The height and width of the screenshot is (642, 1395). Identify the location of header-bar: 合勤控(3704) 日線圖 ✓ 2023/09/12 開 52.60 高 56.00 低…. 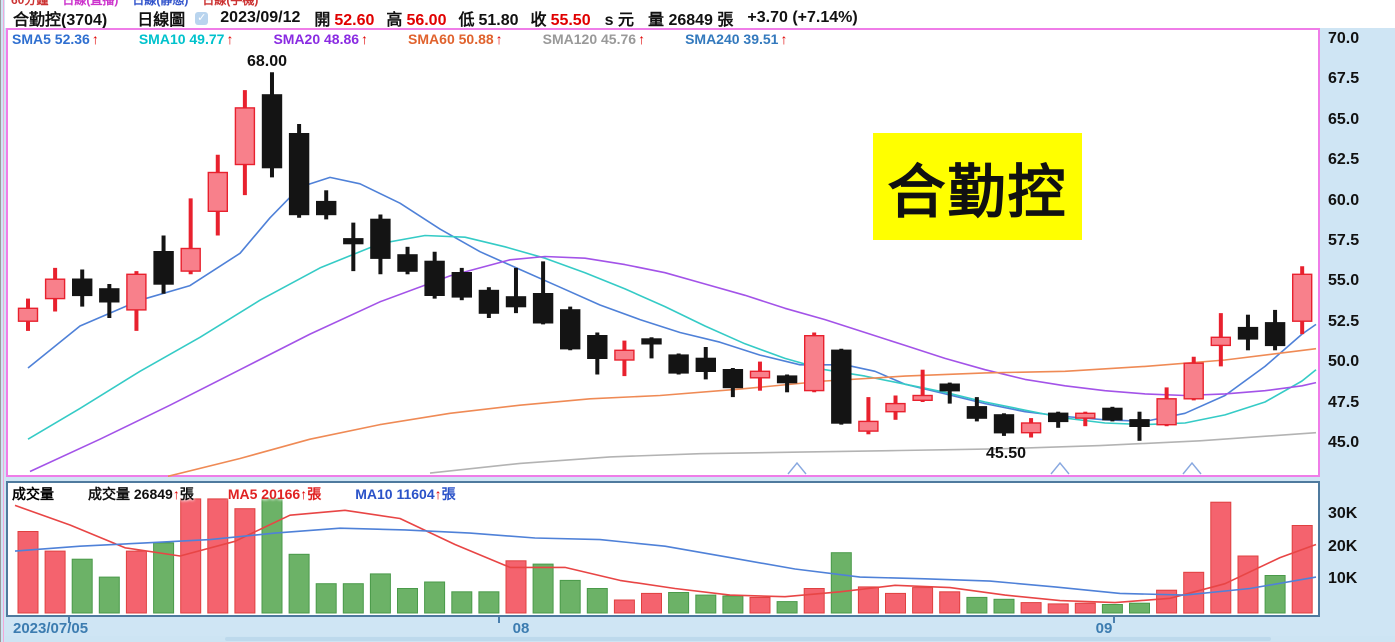
(700, 18).